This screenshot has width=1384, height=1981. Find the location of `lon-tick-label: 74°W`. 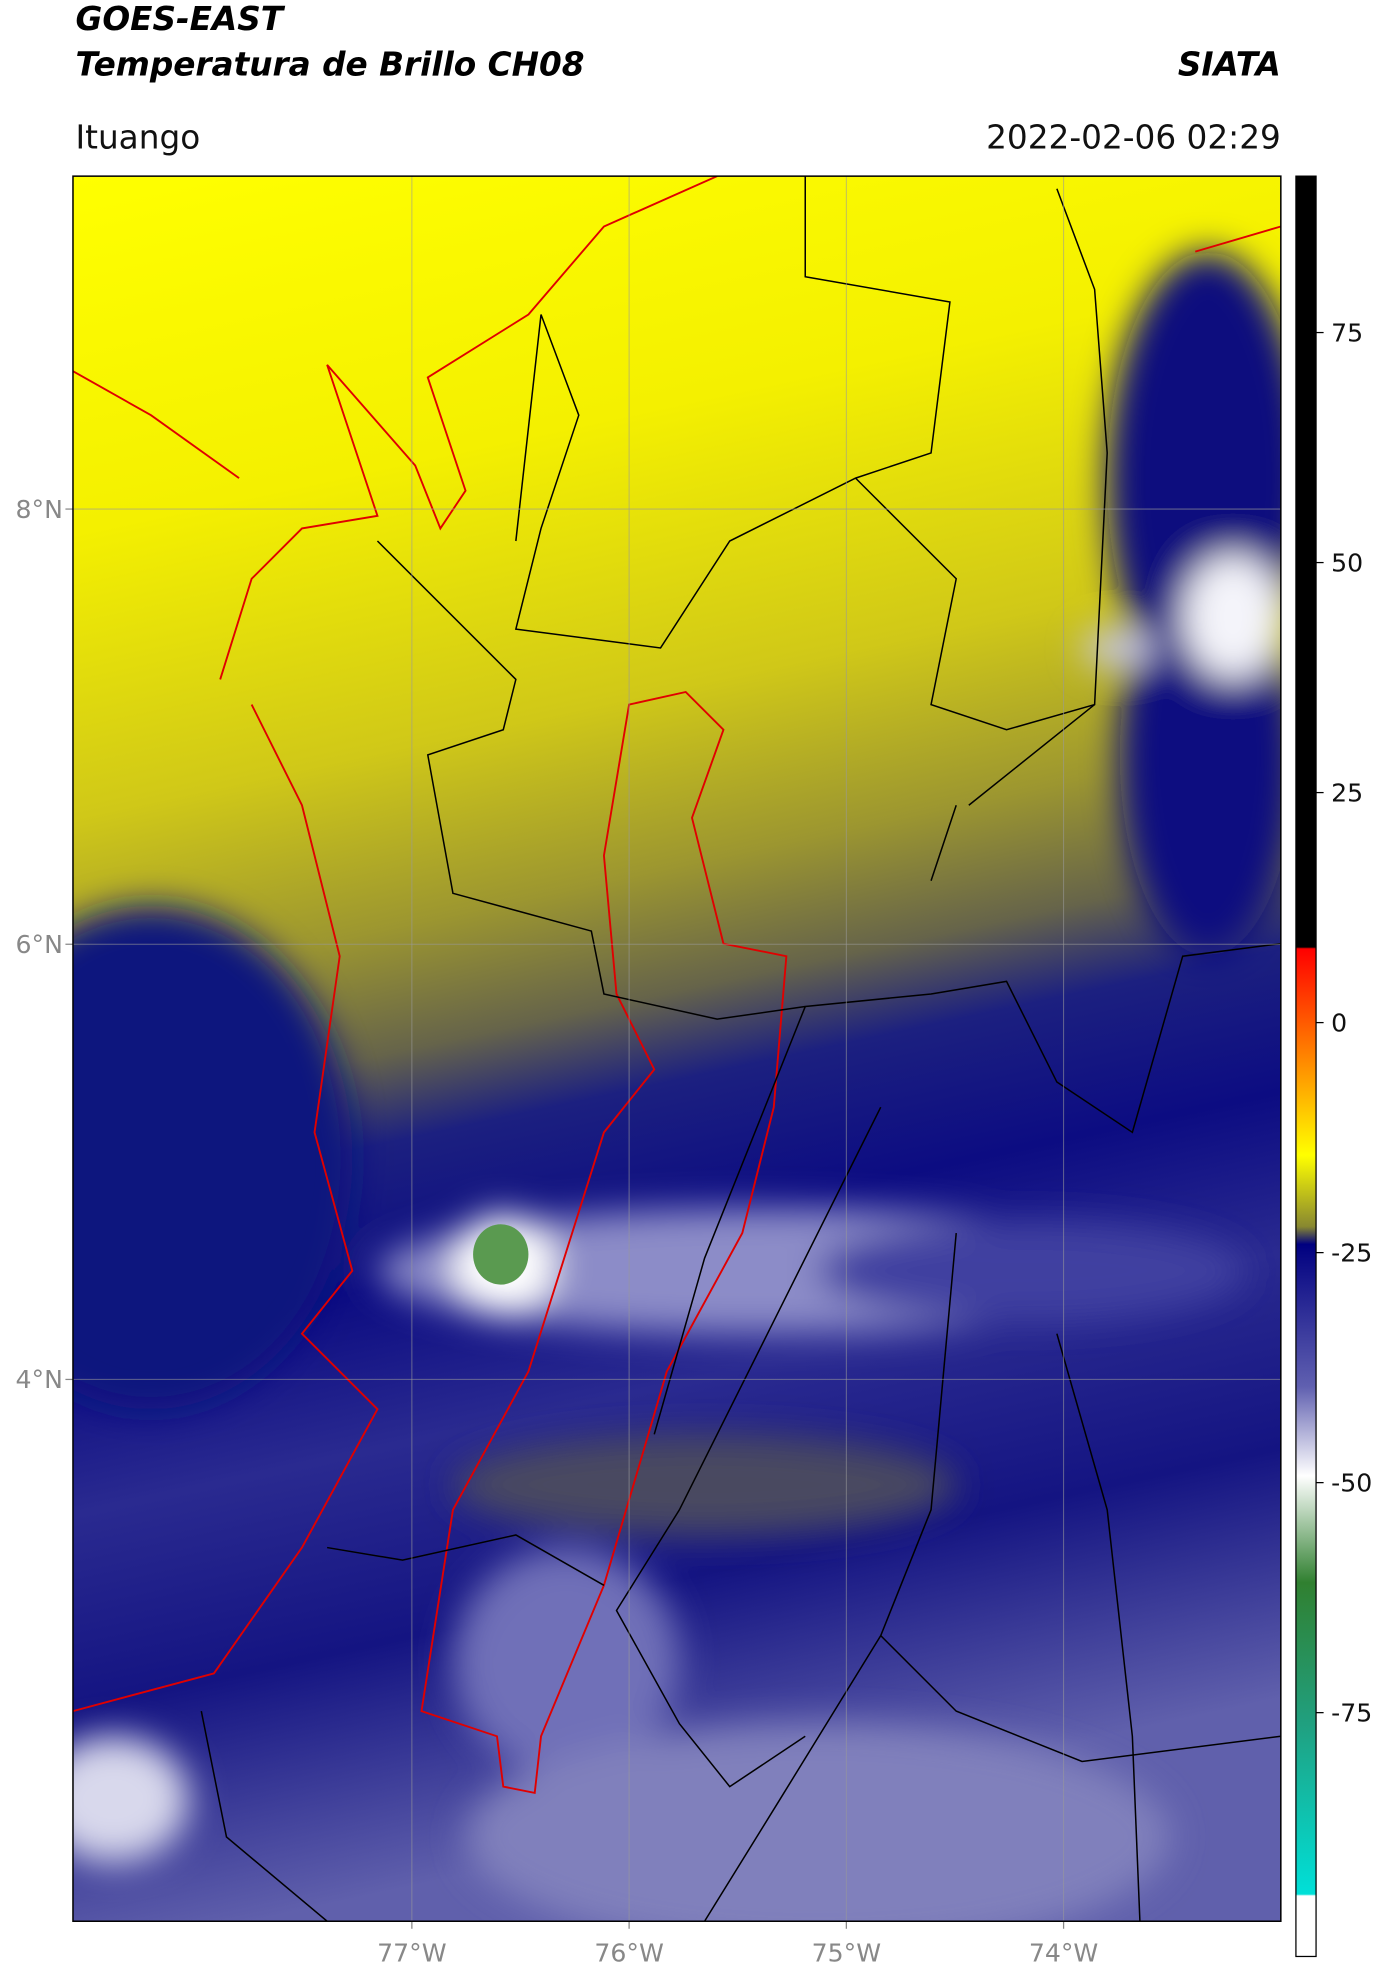

lon-tick-label: 74°W is located at coordinates (1064, 1952).